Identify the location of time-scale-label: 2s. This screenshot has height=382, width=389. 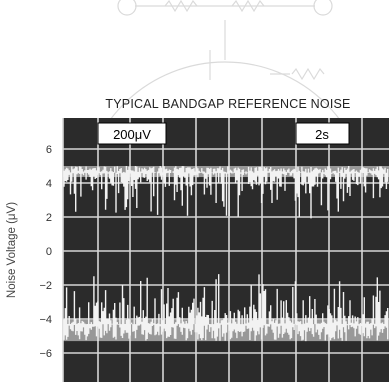
(322, 134).